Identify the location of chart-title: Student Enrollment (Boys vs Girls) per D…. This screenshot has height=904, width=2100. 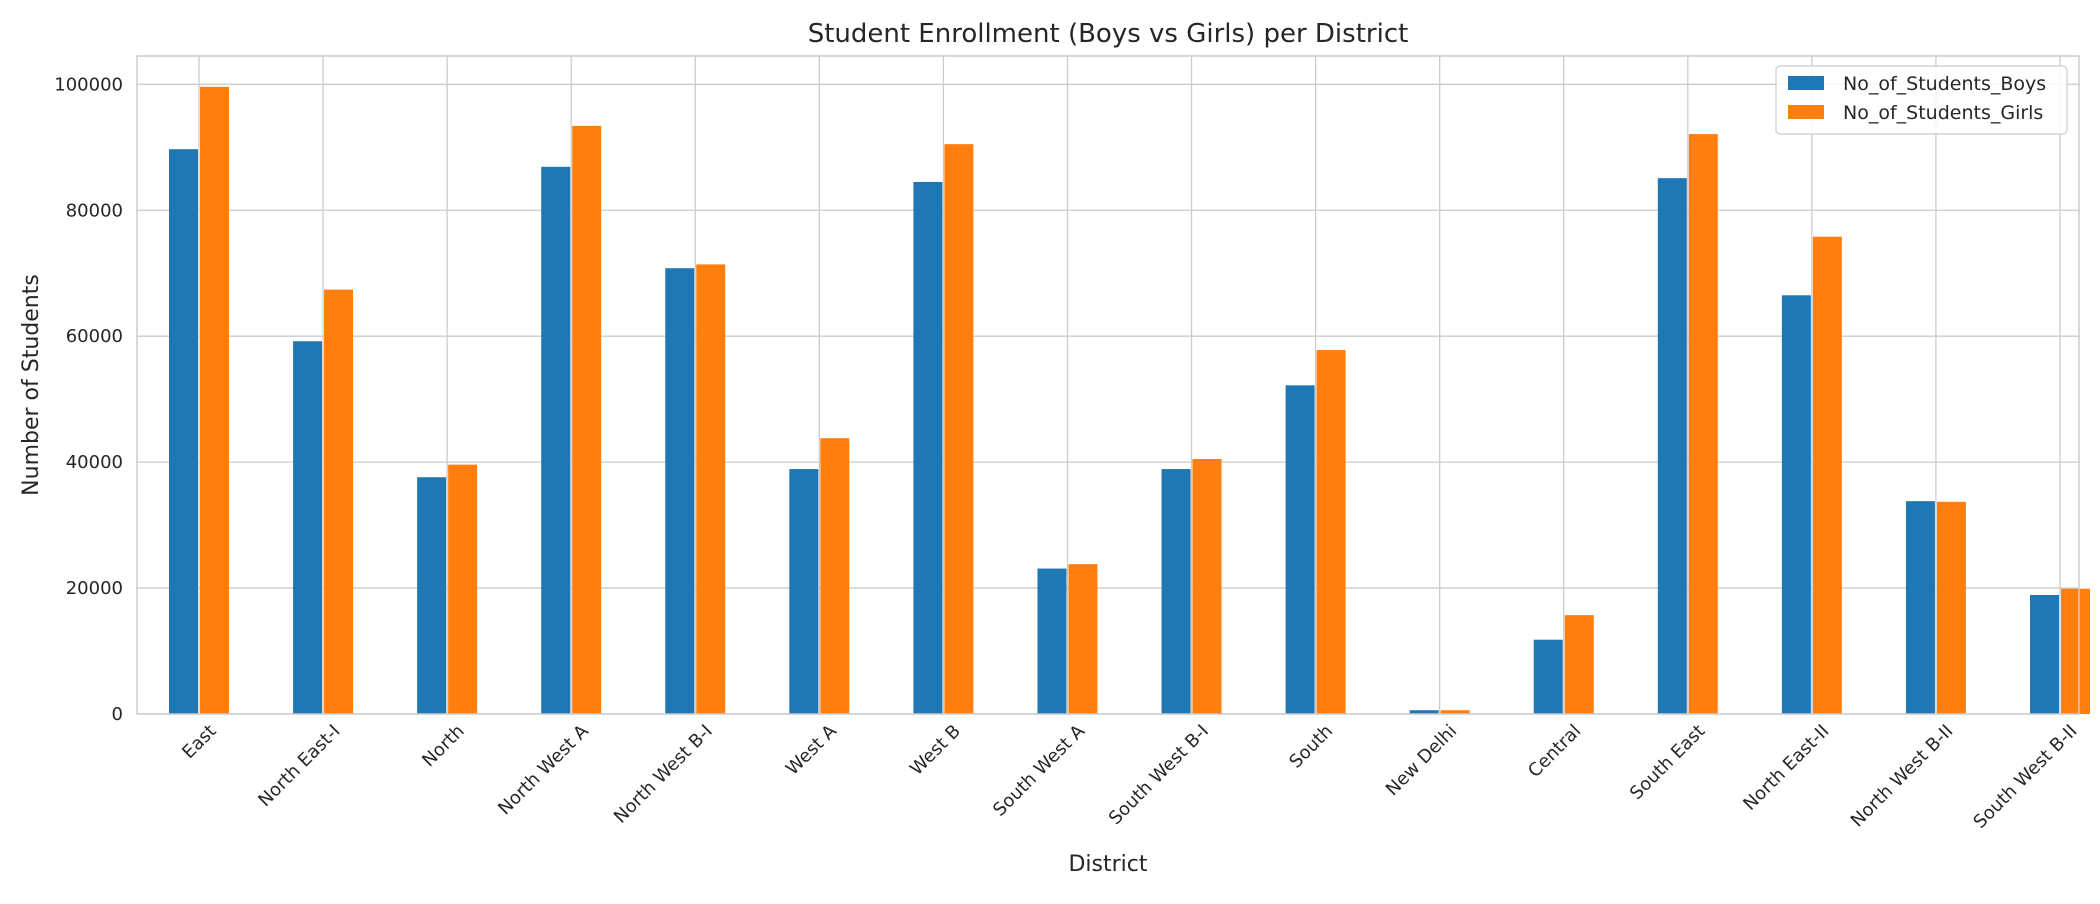
(1108, 34).